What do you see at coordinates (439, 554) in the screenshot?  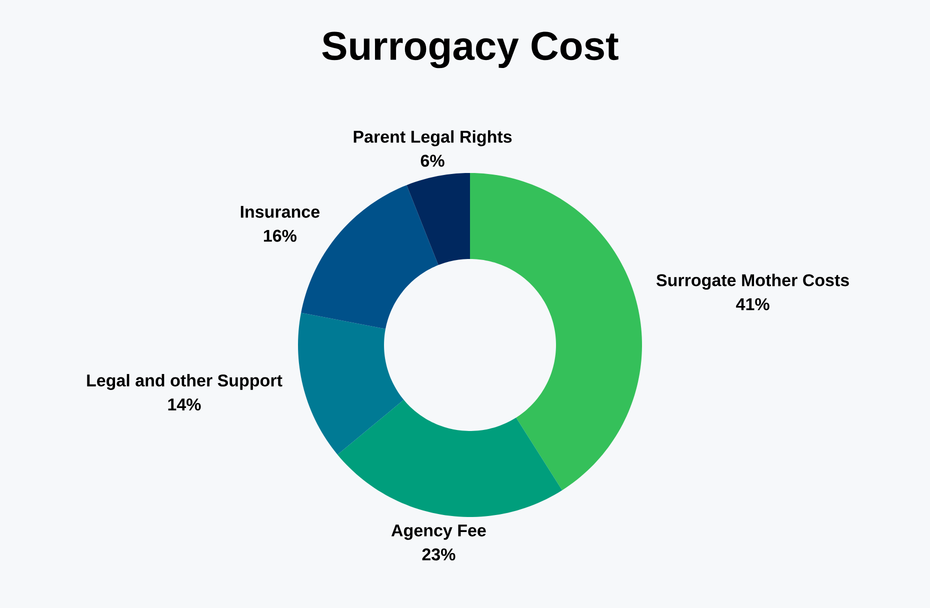 I see `data-label: 23%` at bounding box center [439, 554].